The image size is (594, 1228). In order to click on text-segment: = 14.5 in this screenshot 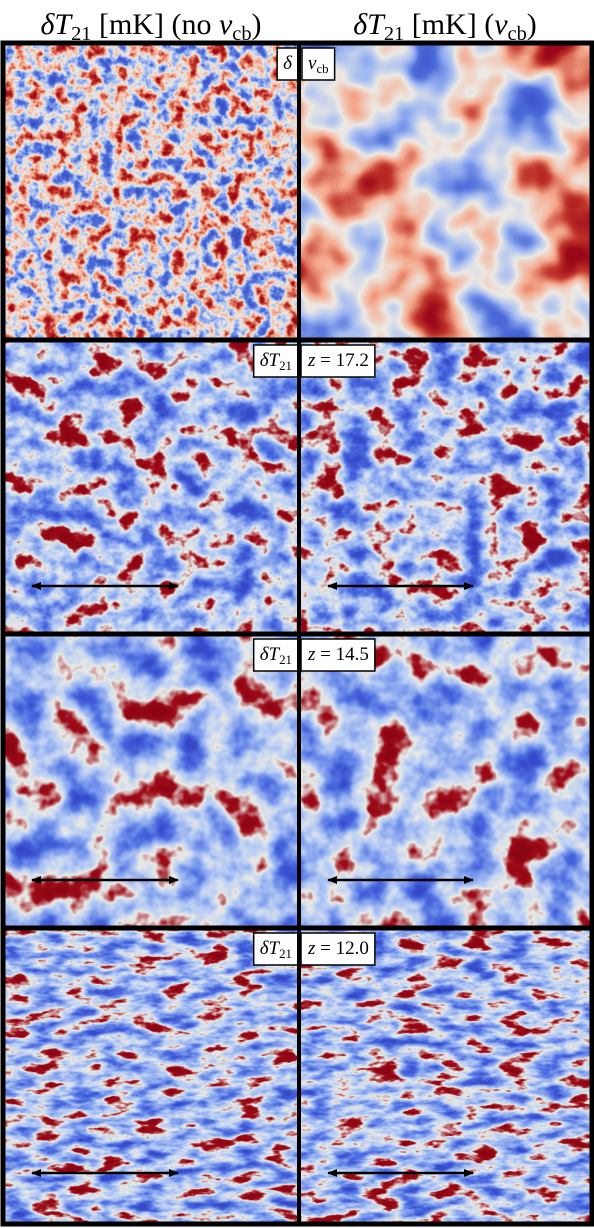, I will do `click(341, 654)`.